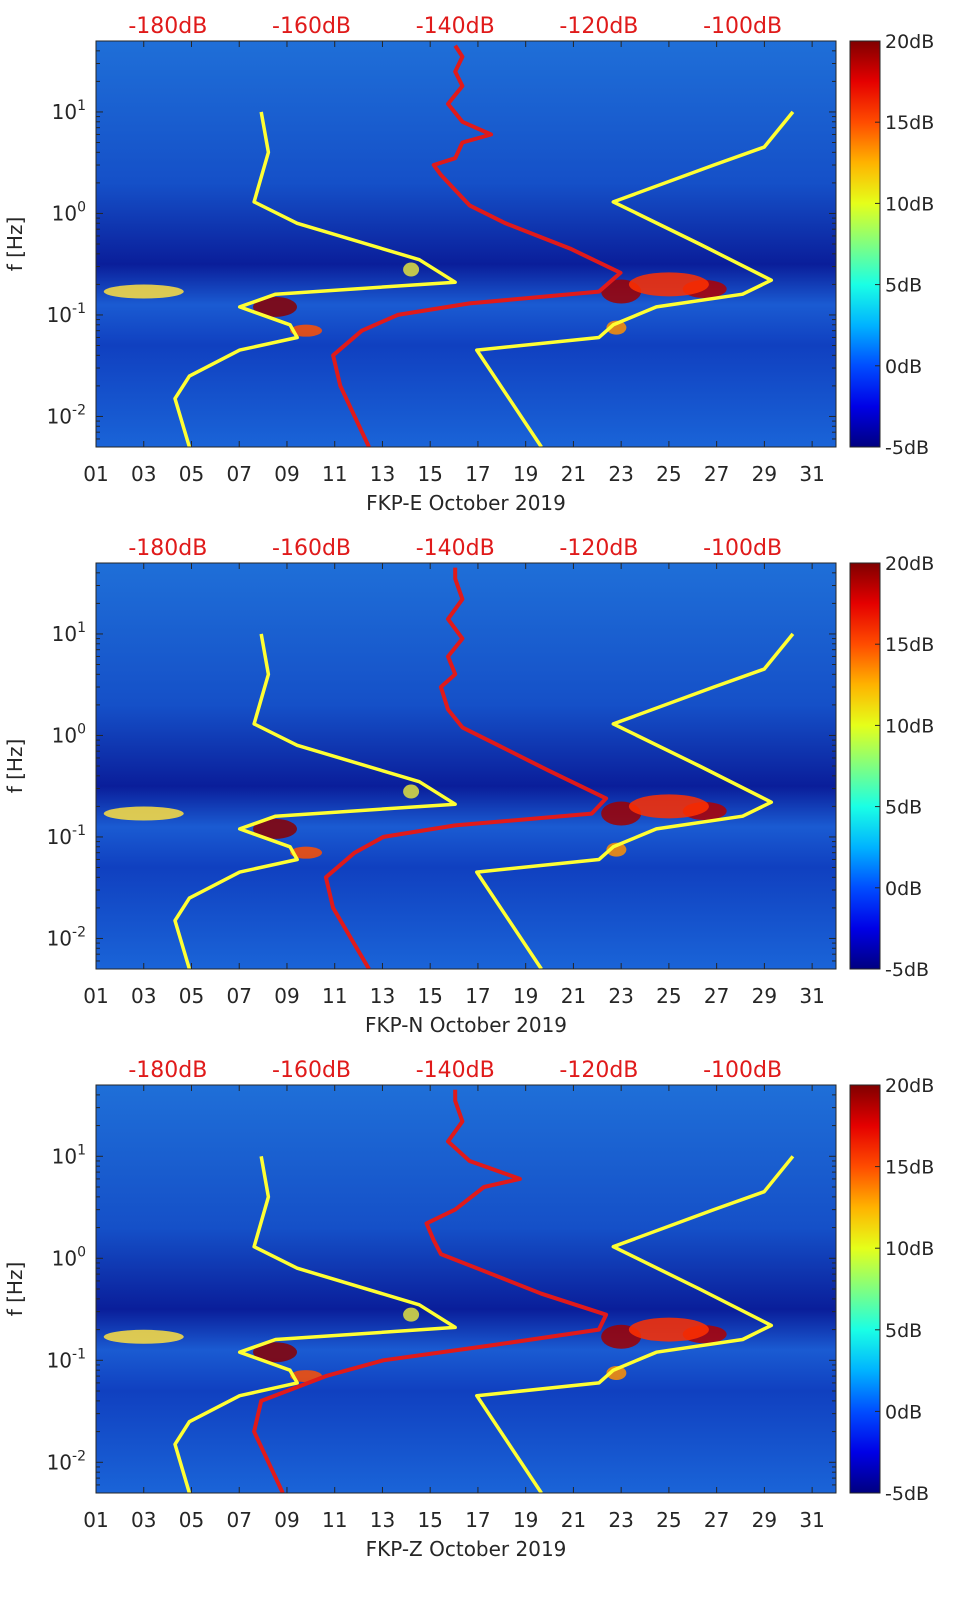  Describe the element at coordinates (907, 970) in the screenshot. I see `colorbar-tick-label: -5dB` at that location.